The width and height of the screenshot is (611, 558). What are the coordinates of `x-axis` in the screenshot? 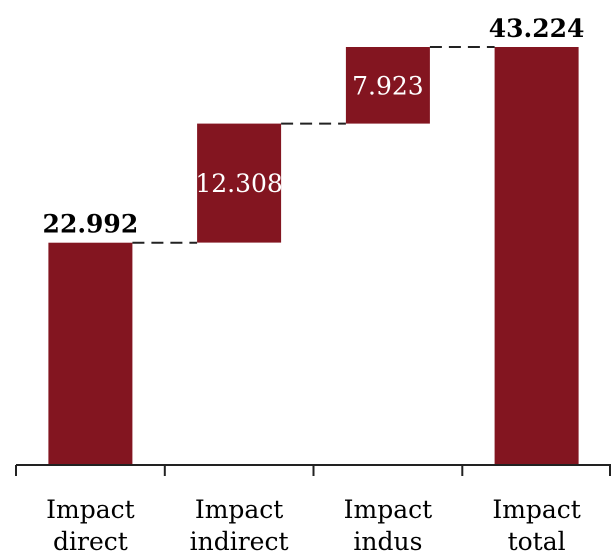 It's located at (313, 470).